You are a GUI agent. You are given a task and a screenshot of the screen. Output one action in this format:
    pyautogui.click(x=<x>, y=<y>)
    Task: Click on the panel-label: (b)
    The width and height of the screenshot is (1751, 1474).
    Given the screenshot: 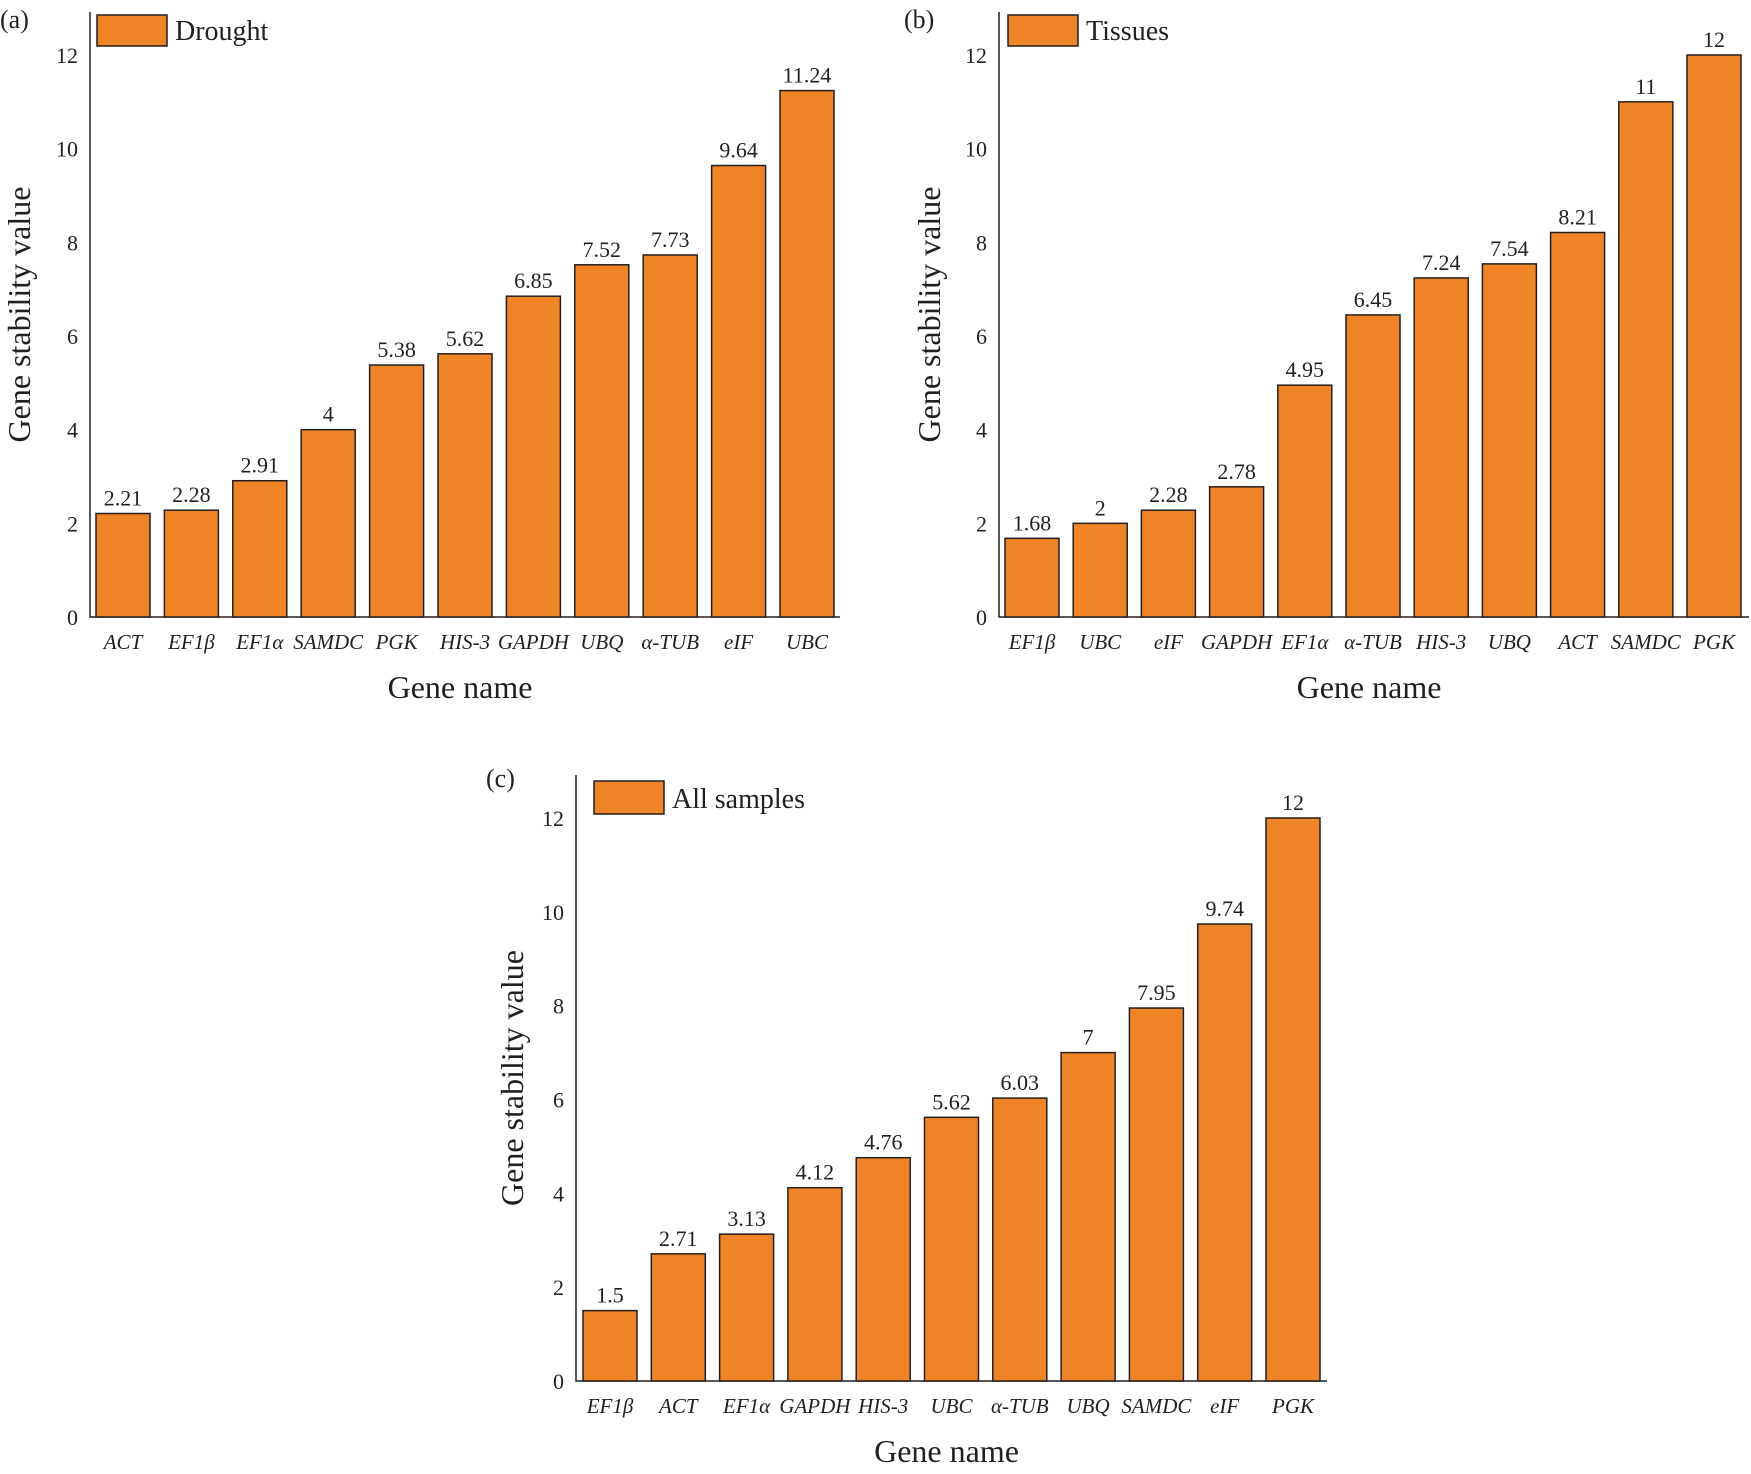 What is the action you would take?
    pyautogui.click(x=919, y=19)
    